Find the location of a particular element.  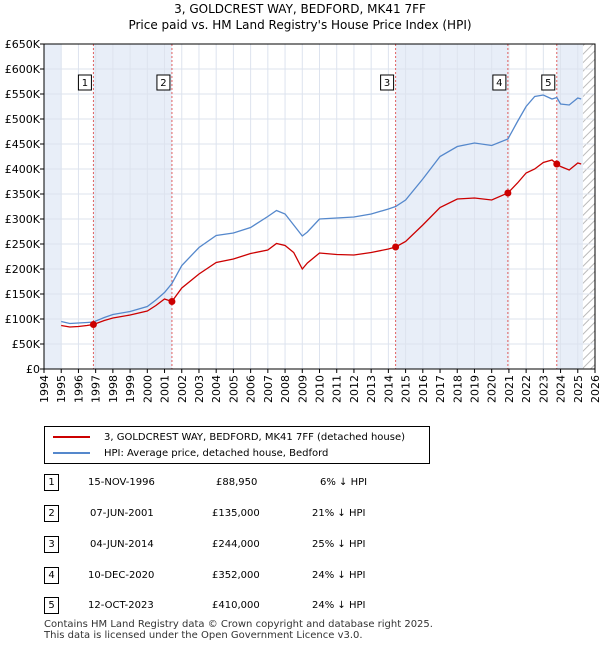

x-tick-label: 2000 is located at coordinates (147, 389).